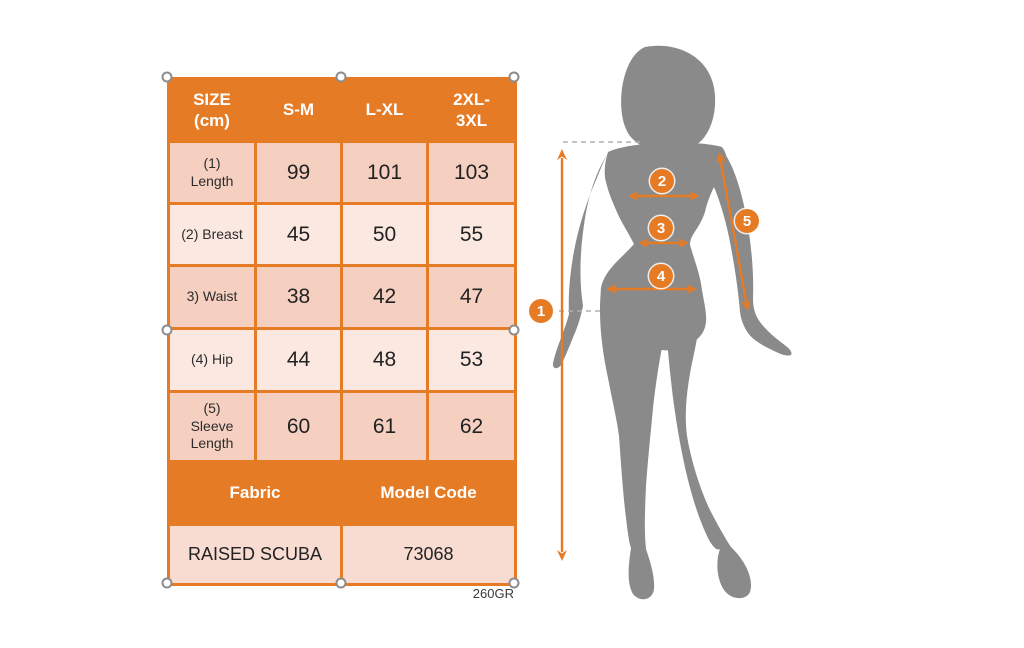 This screenshot has width=1024, height=648. Describe the element at coordinates (514, 77) in the screenshot. I see `selection-handle-top-right` at that location.